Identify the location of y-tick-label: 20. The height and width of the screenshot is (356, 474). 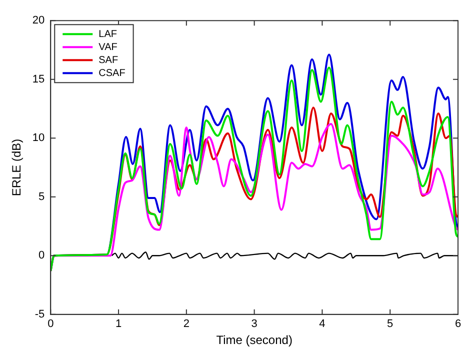
(38, 20).